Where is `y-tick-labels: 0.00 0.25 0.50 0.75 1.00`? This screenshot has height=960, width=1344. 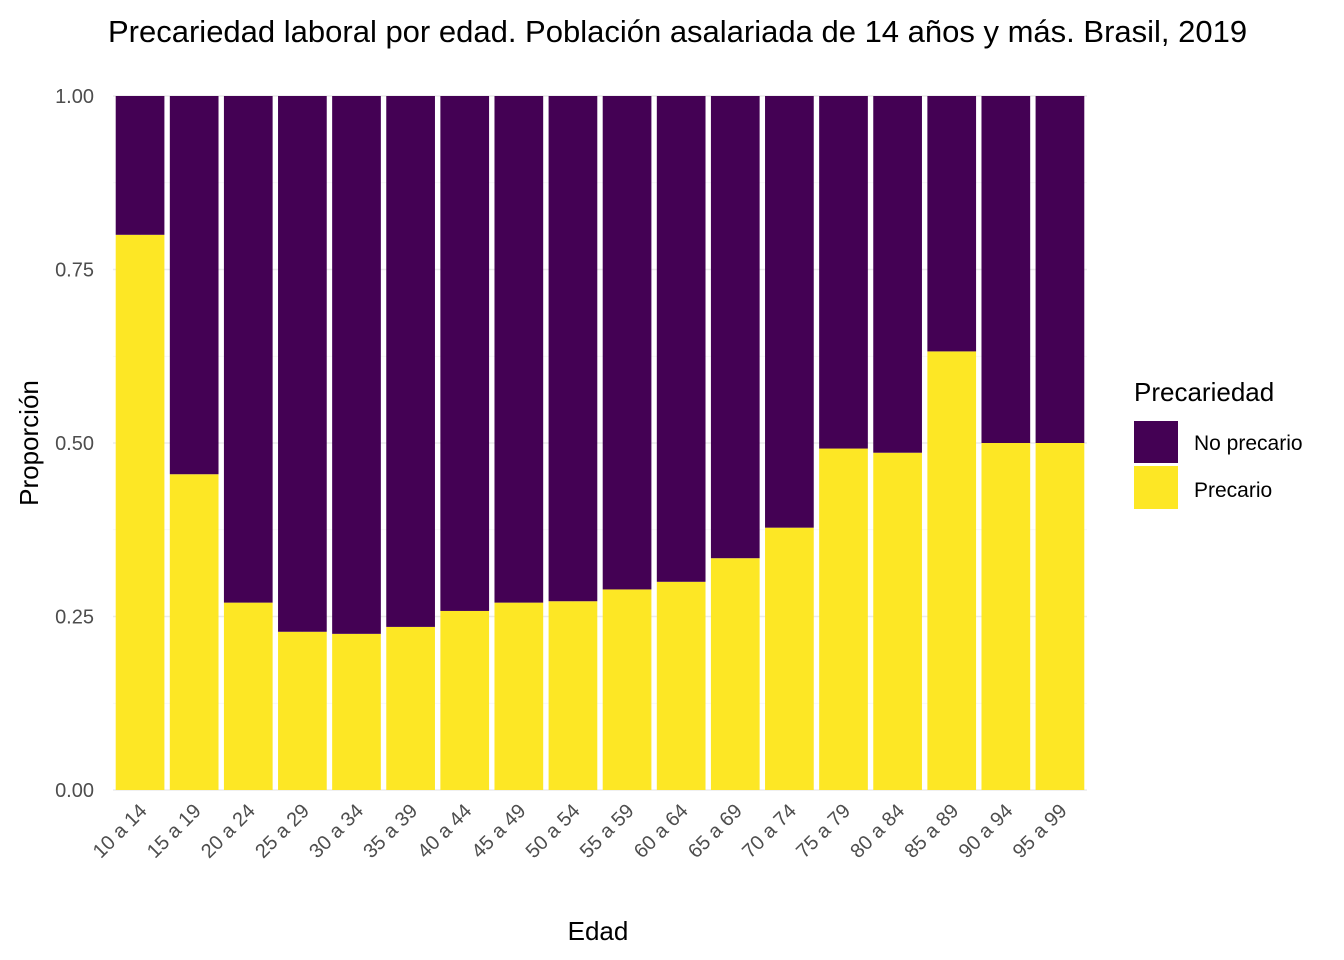 y-tick-labels: 0.00 0.25 0.50 0.75 1.00 is located at coordinates (74, 444).